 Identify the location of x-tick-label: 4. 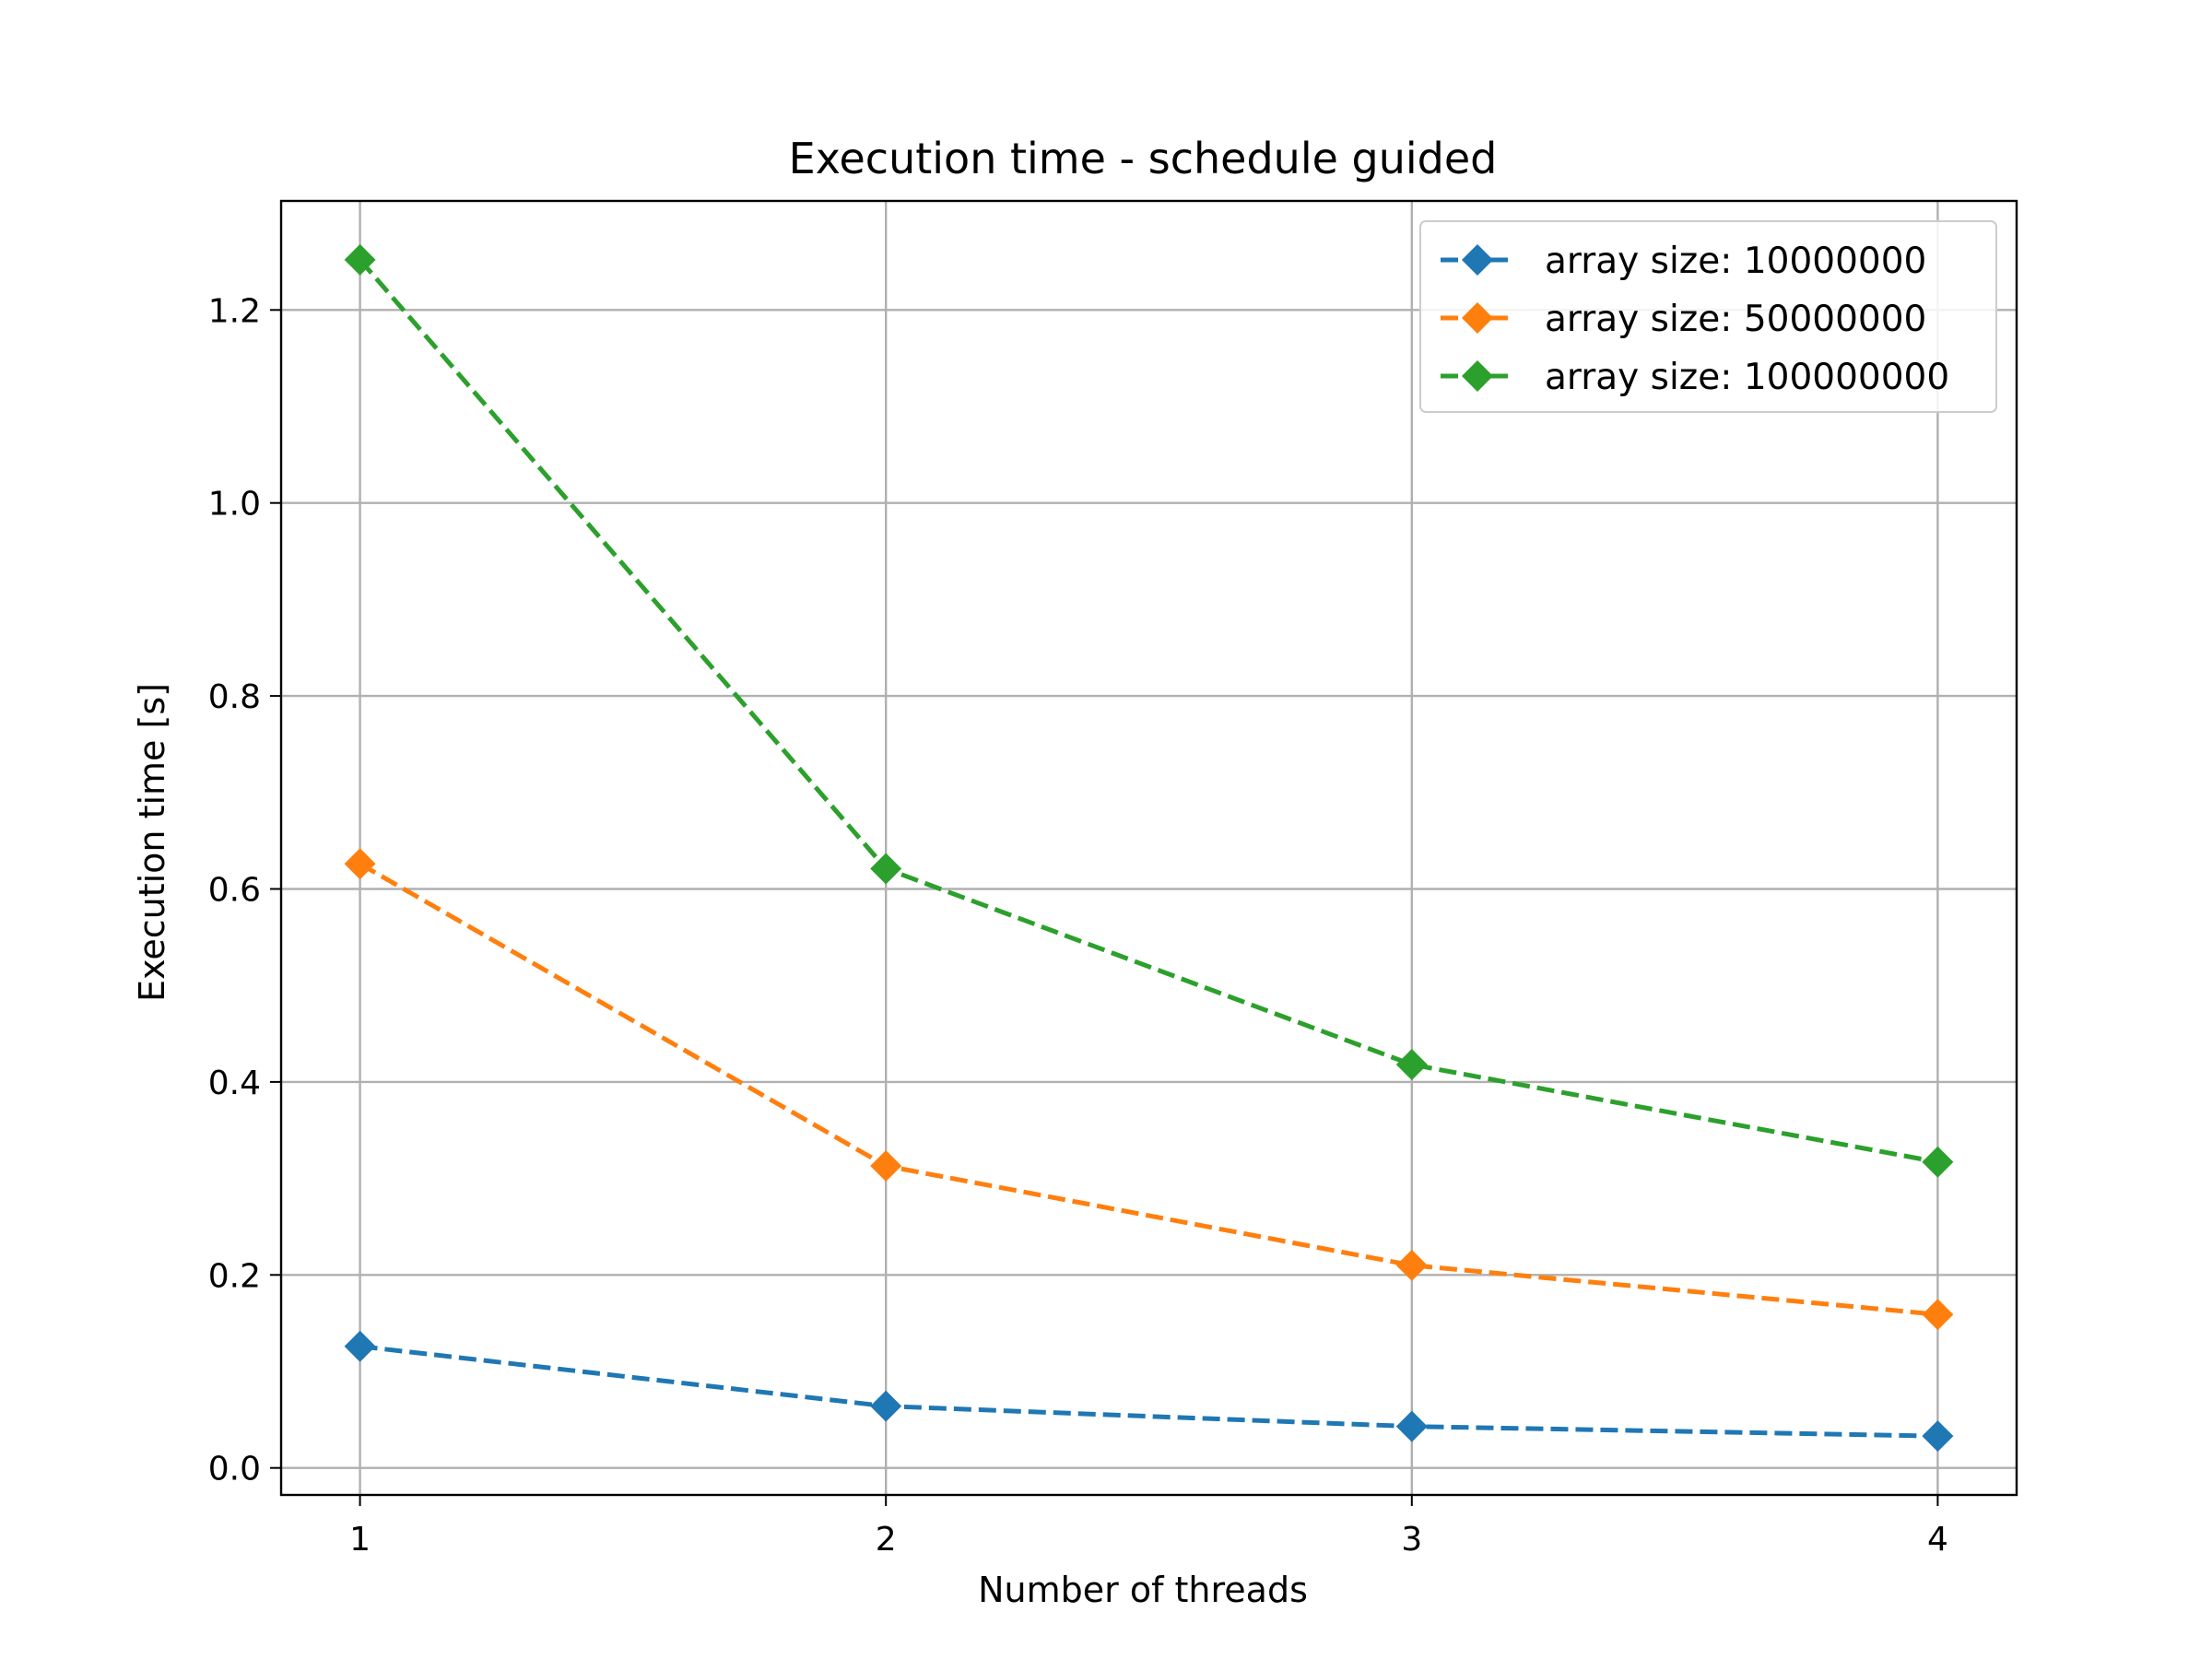
(1937, 1540).